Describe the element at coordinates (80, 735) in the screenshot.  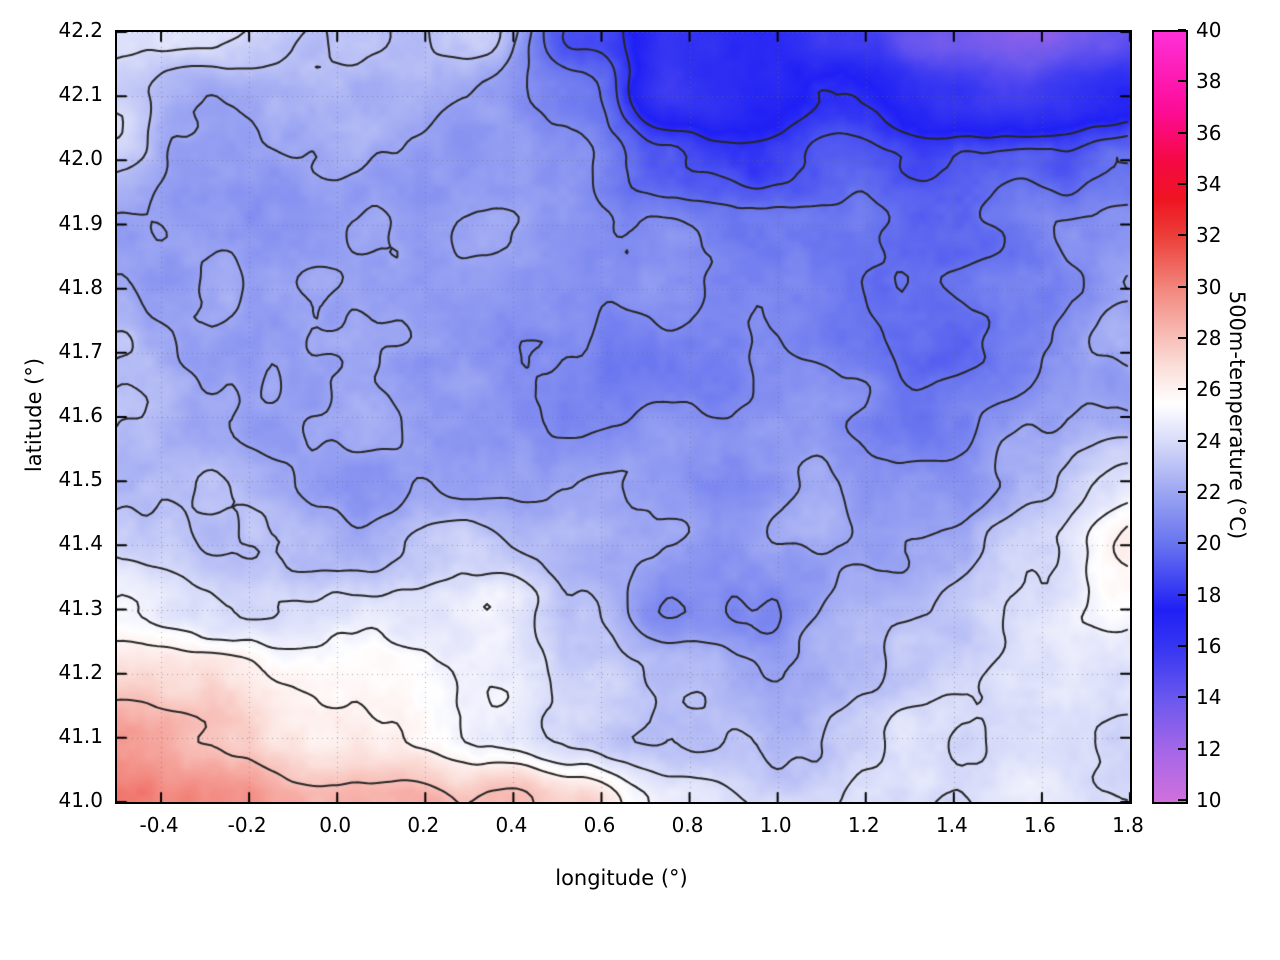
I see `y-tick-label: 41.1` at that location.